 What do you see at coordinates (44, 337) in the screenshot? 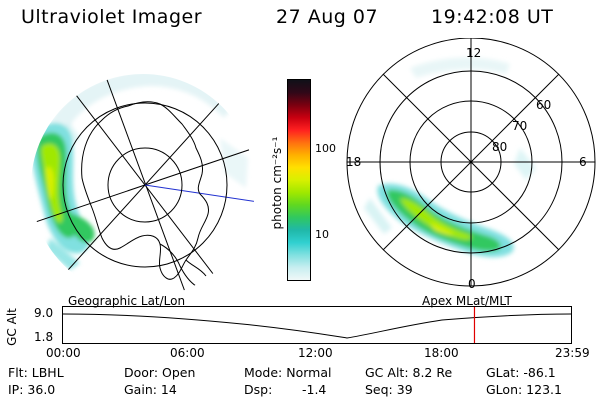
I see `timeline-ytick-bottom: 1.8` at bounding box center [44, 337].